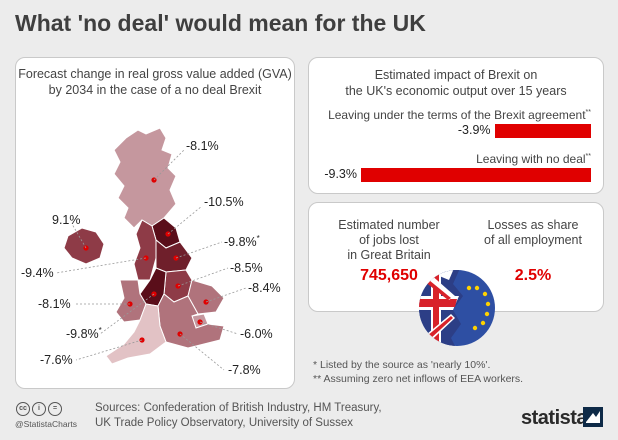 This screenshot has height=440, width=618. I want to click on footnote-nearly-10: * Listed by the source as 'nearly 10%'., so click(402, 365).